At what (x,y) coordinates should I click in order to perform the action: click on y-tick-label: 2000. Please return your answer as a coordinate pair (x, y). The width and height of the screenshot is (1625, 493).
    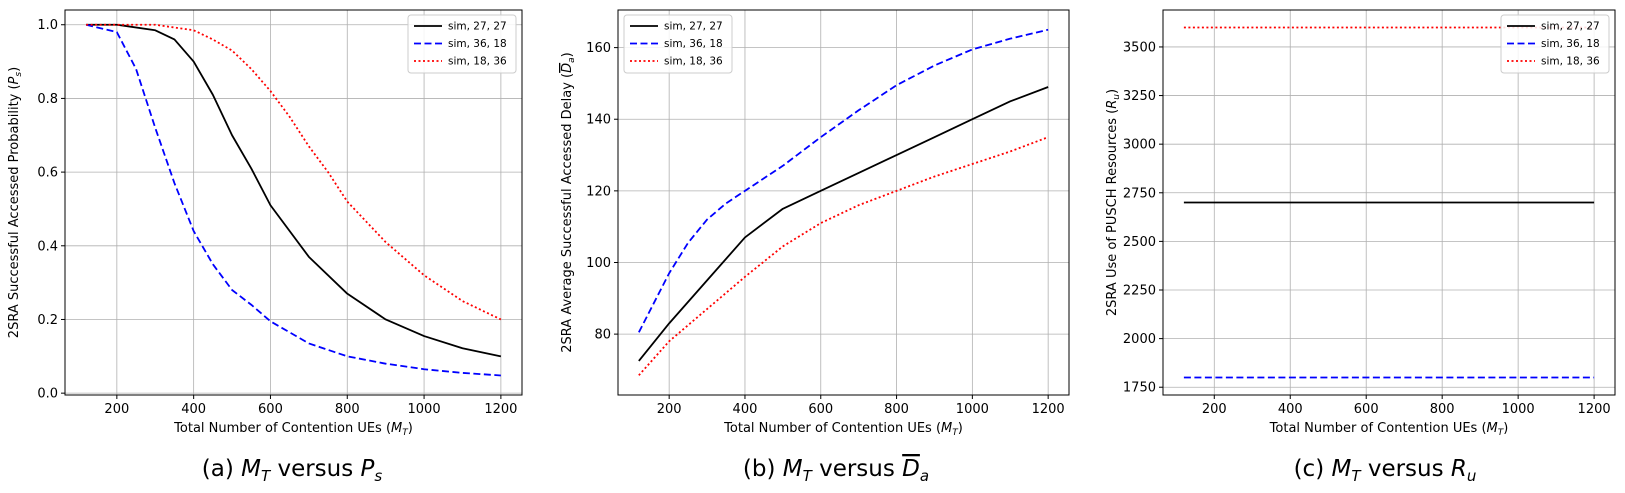
    Looking at the image, I should click on (1139, 339).